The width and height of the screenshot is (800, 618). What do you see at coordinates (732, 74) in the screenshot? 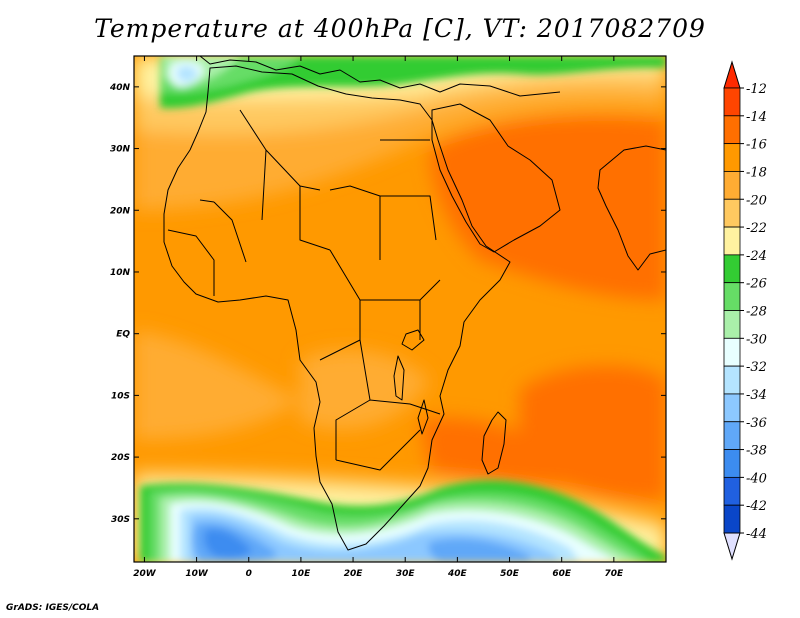
I see `colorbar-top-cap` at bounding box center [732, 74].